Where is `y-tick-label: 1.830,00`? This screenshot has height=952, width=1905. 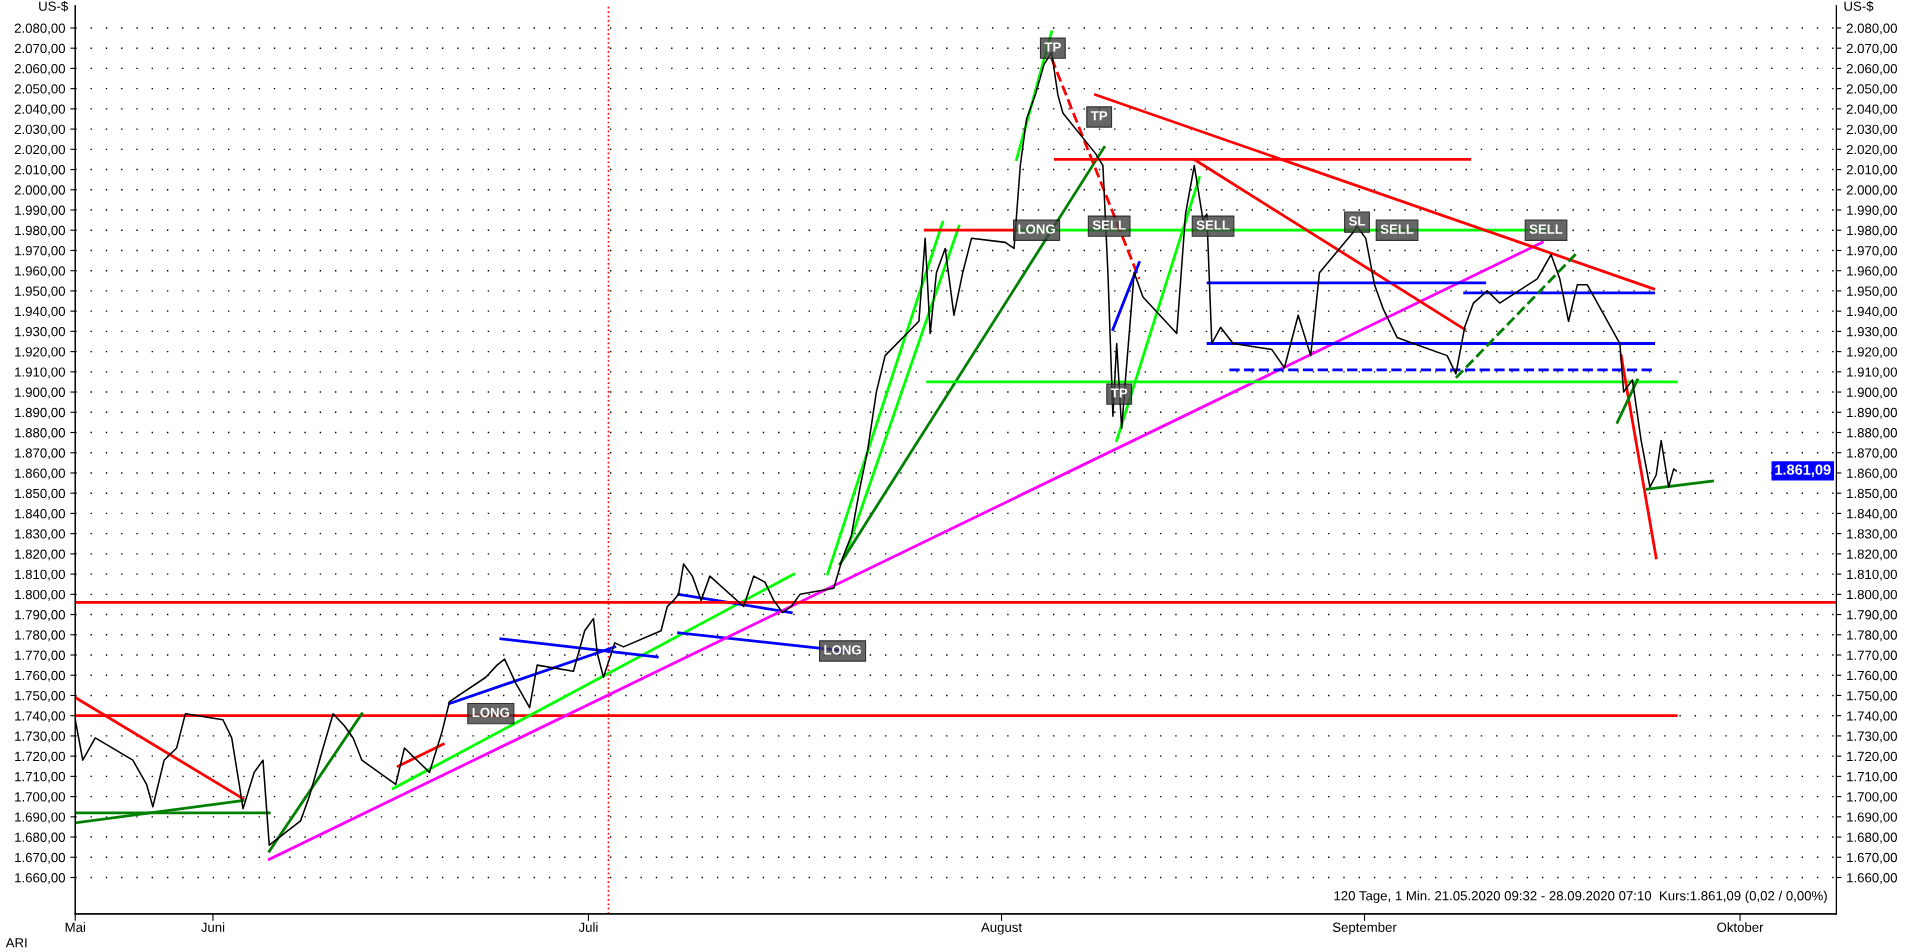
y-tick-label: 1.830,00 is located at coordinates (40, 535).